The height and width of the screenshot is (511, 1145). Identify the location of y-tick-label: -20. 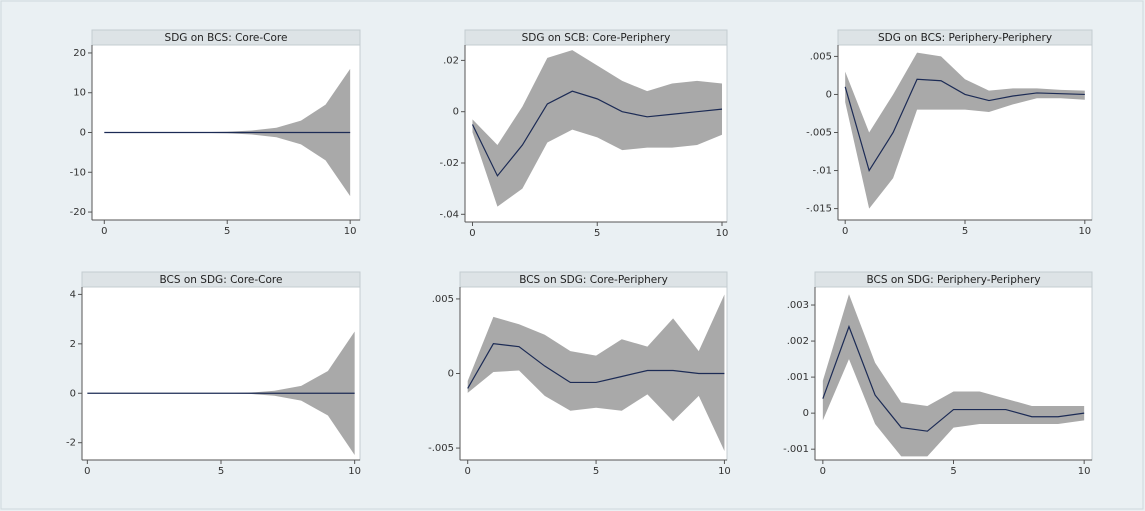
(78, 212).